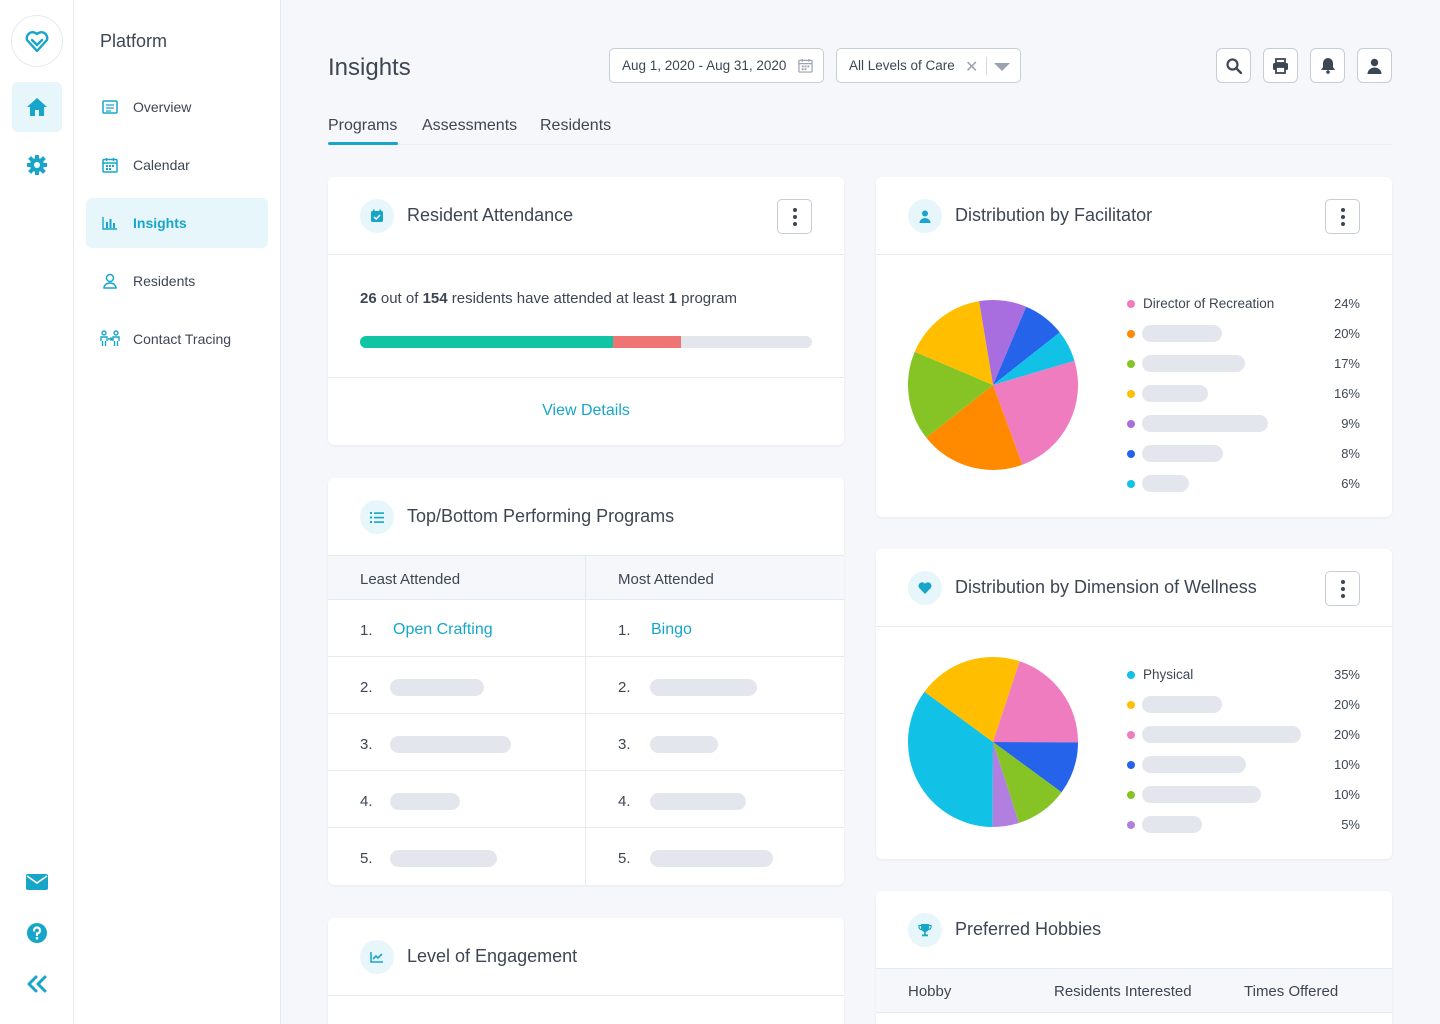 The height and width of the screenshot is (1024, 1440). I want to click on legend-percent: 10%, so click(1346, 794).